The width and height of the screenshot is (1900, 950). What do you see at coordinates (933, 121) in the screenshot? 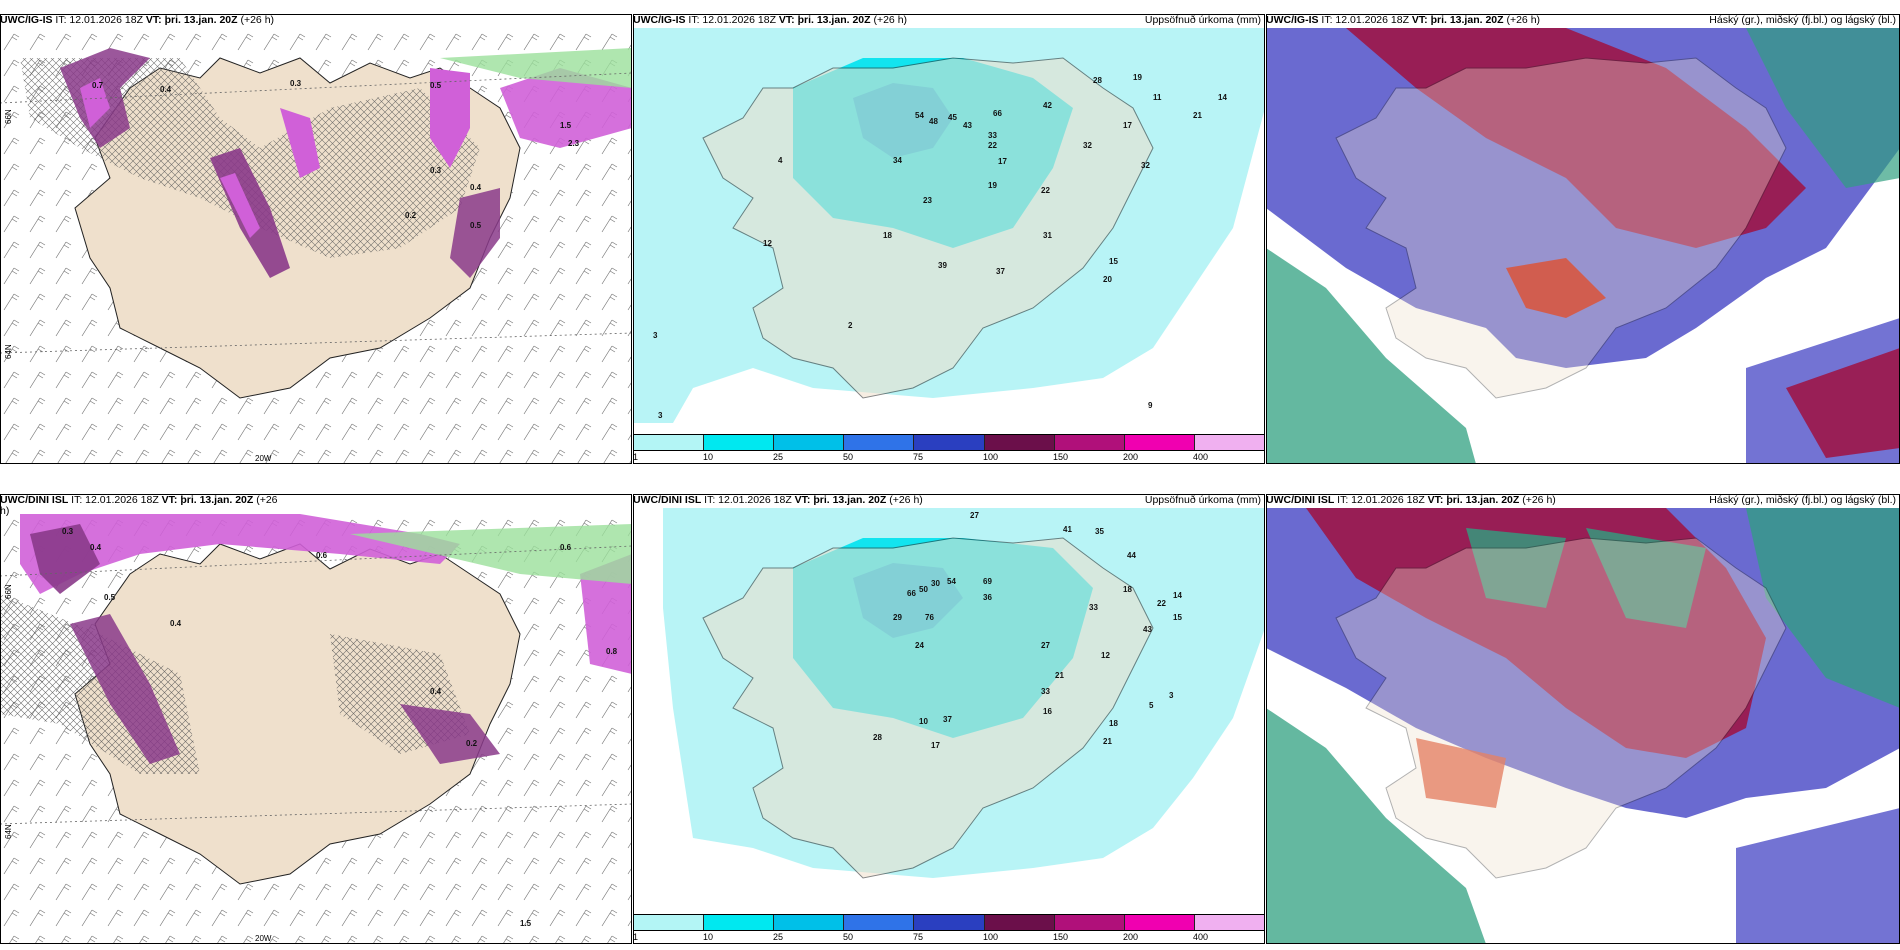
I see `precip-value: 48` at bounding box center [933, 121].